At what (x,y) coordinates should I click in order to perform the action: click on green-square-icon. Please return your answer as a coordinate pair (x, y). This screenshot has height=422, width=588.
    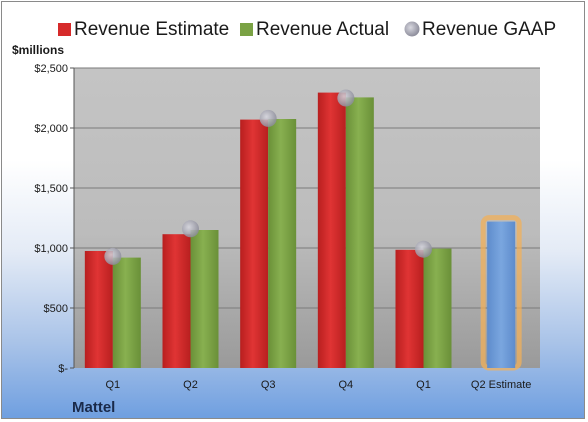
    Looking at the image, I should click on (246, 29).